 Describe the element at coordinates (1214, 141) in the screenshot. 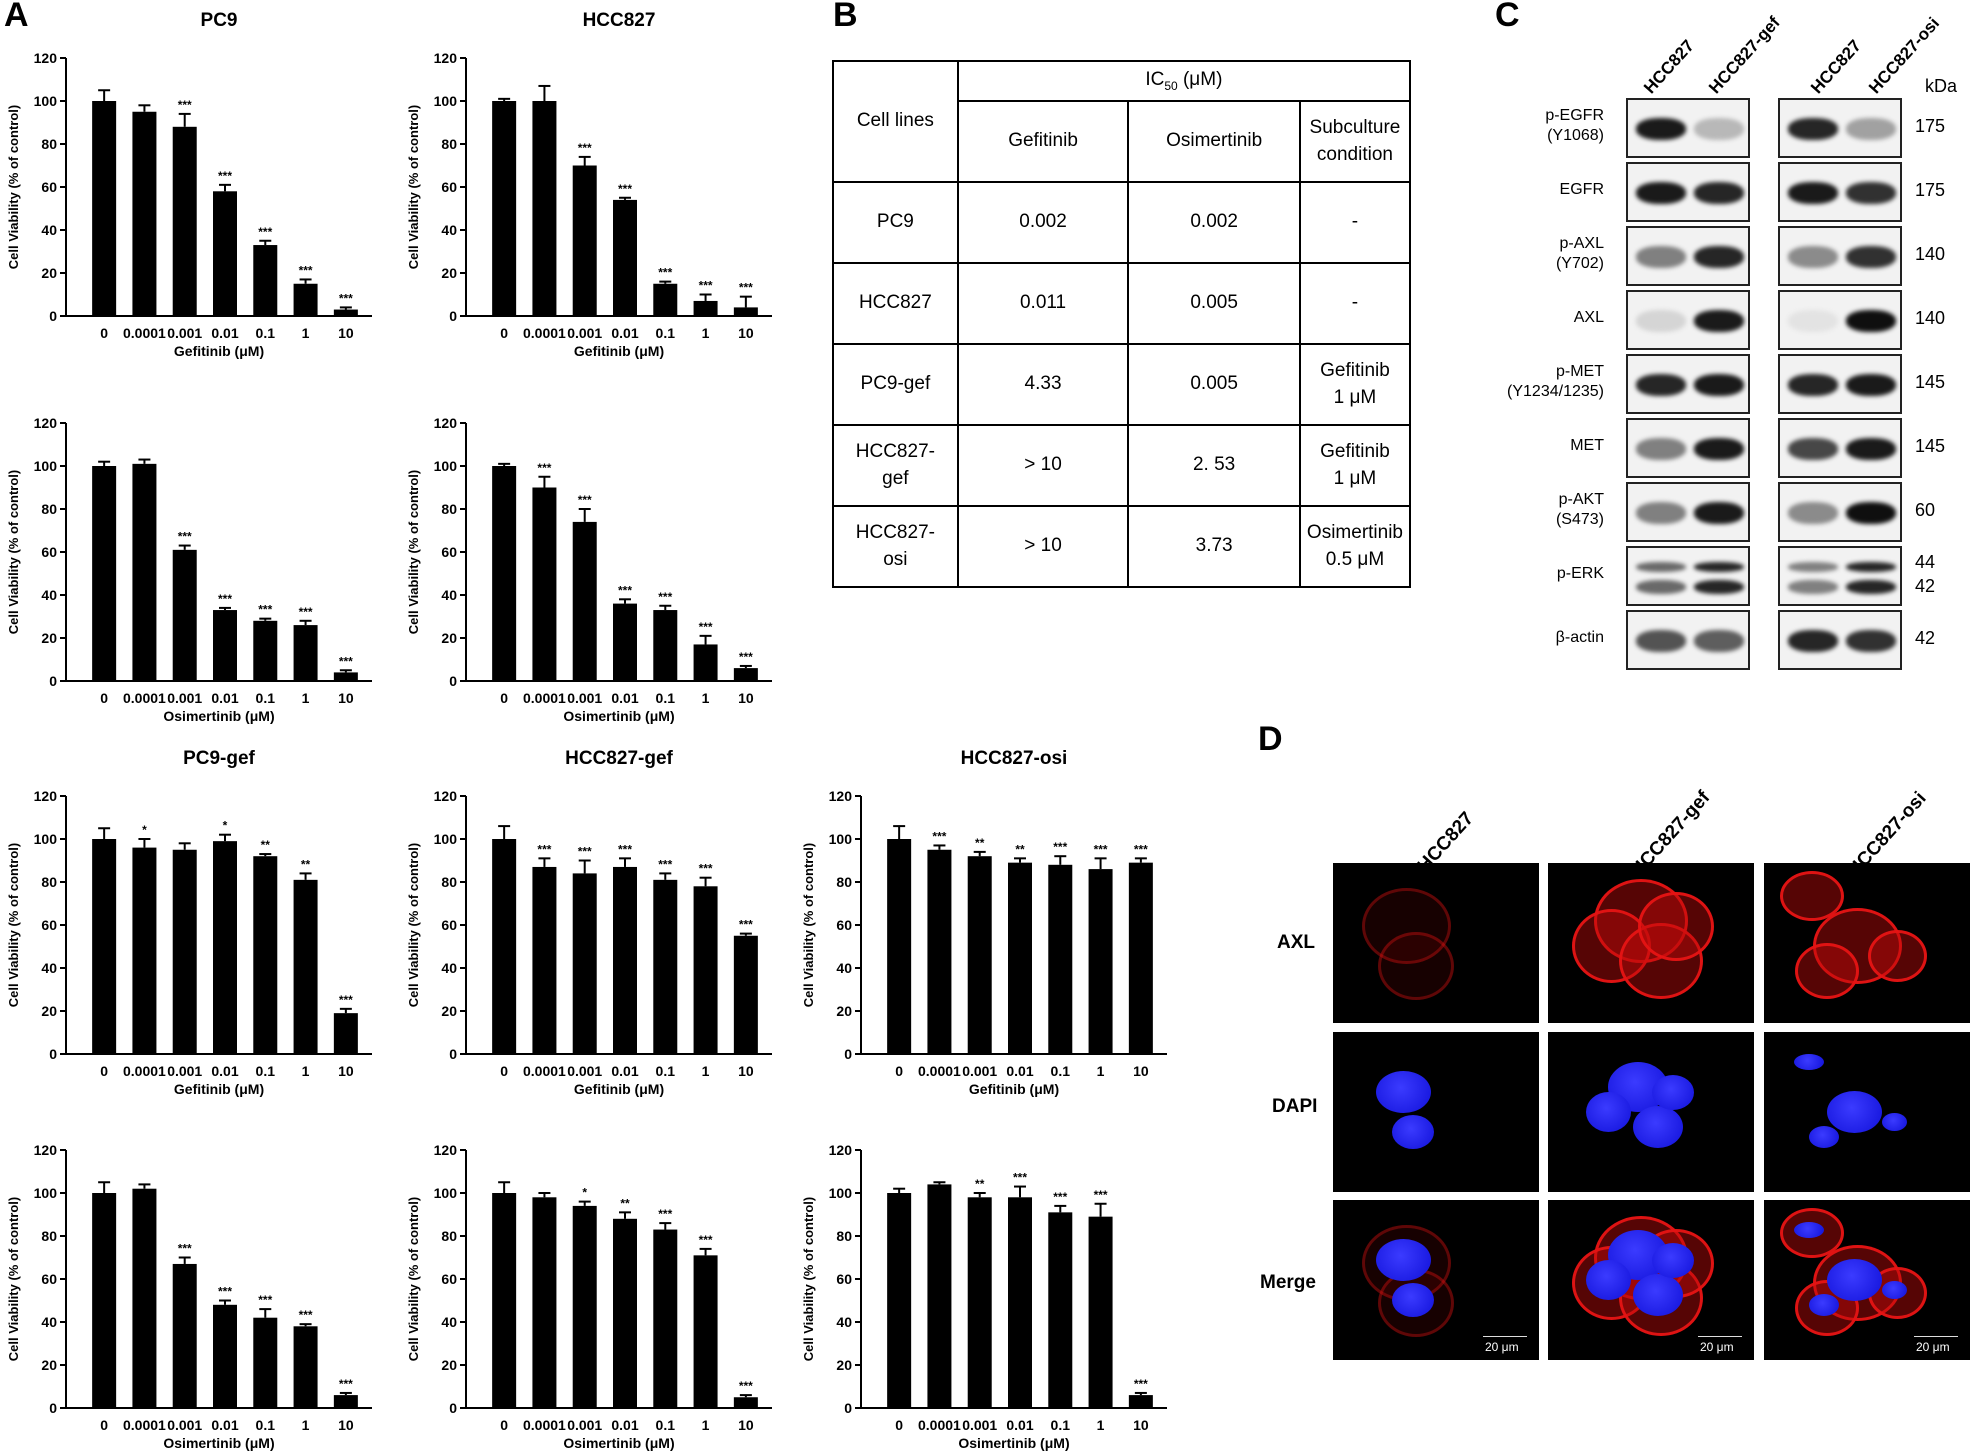

I see `header-osimertinib: Osimertinib` at that location.